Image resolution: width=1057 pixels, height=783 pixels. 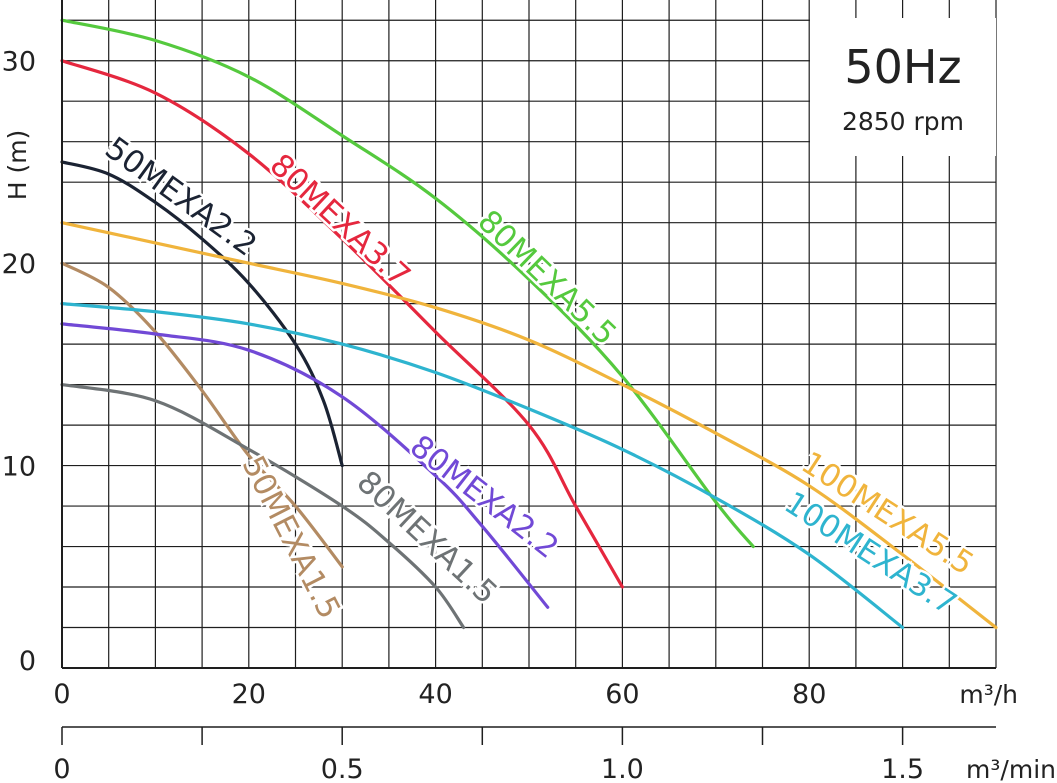 What do you see at coordinates (435, 694) in the screenshot?
I see `x-tick-label: 40` at bounding box center [435, 694].